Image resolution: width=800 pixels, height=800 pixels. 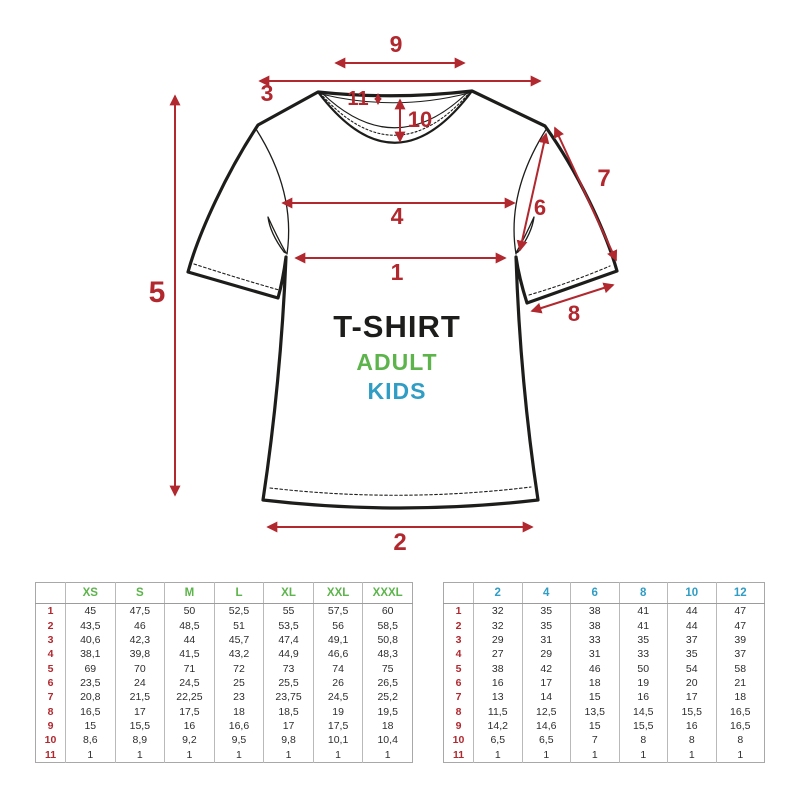 I want to click on measurement-value-cell: 52,5, so click(x=238, y=611).